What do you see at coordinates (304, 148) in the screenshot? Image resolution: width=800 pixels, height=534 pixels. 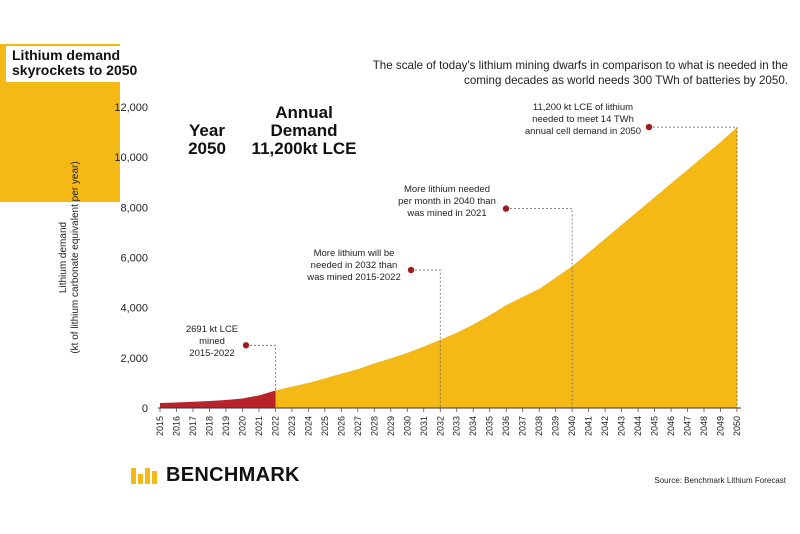 I see `big-label-demand-value: 11,200kt LCE` at bounding box center [304, 148].